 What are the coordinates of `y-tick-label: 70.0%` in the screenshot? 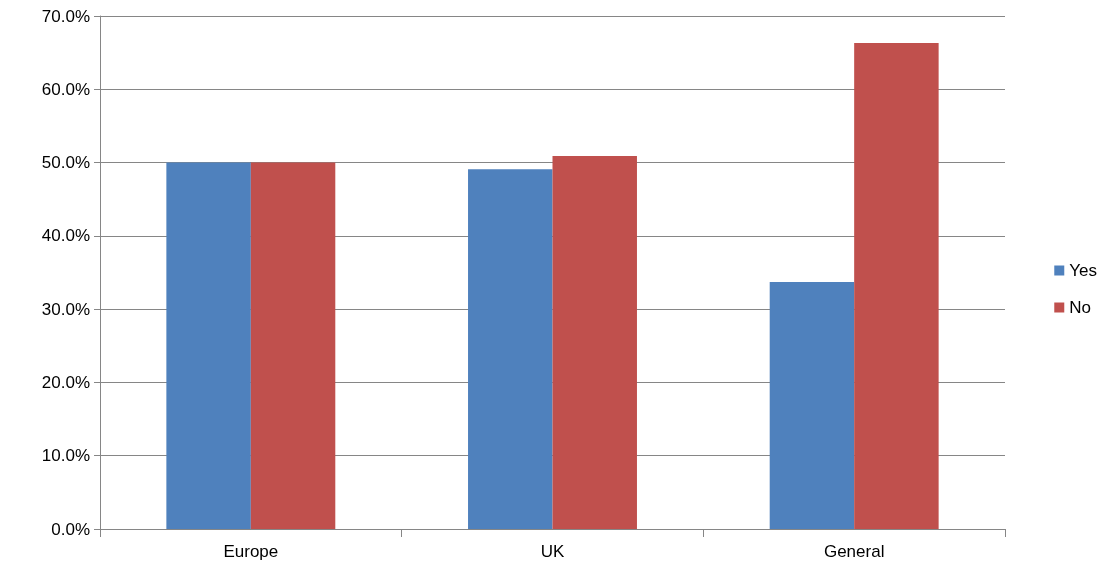 It's located at (65, 16).